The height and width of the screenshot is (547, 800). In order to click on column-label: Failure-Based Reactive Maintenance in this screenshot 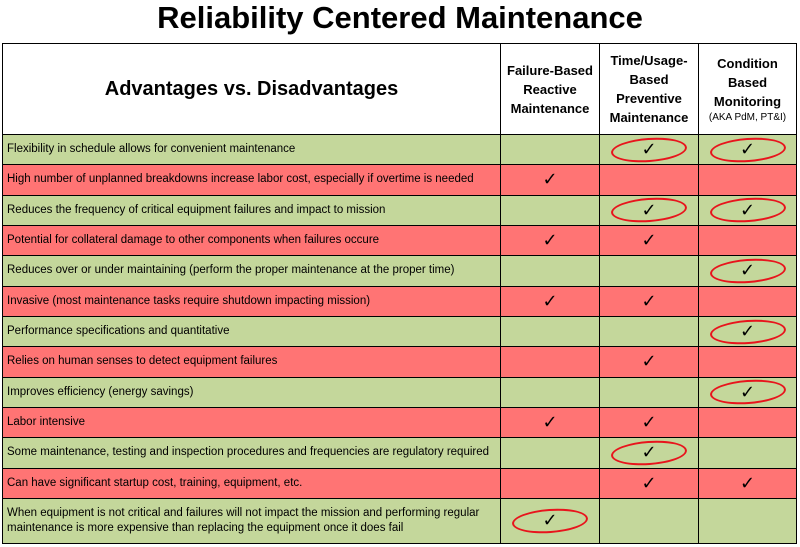, I will do `click(550, 89)`.